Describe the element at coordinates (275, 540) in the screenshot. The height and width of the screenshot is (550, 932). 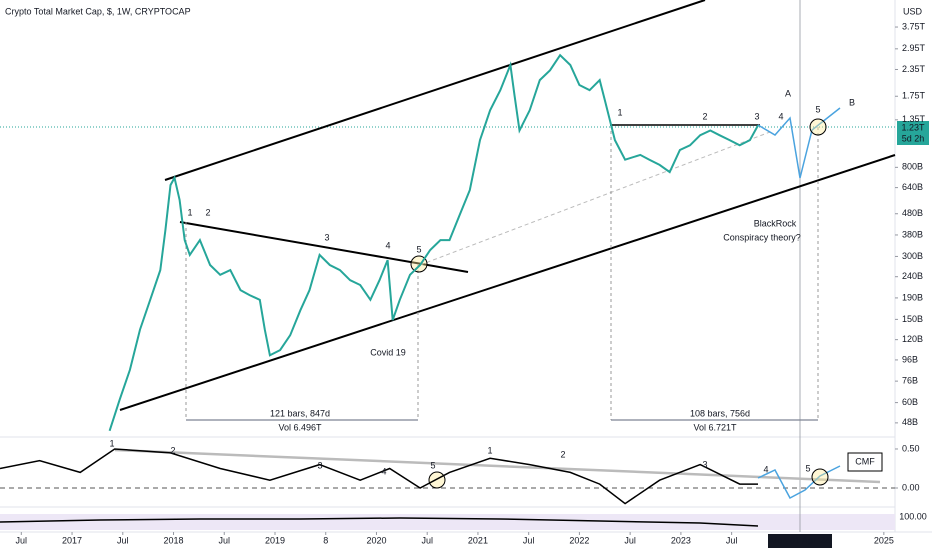
I see `x-tick-label: 2019` at that location.